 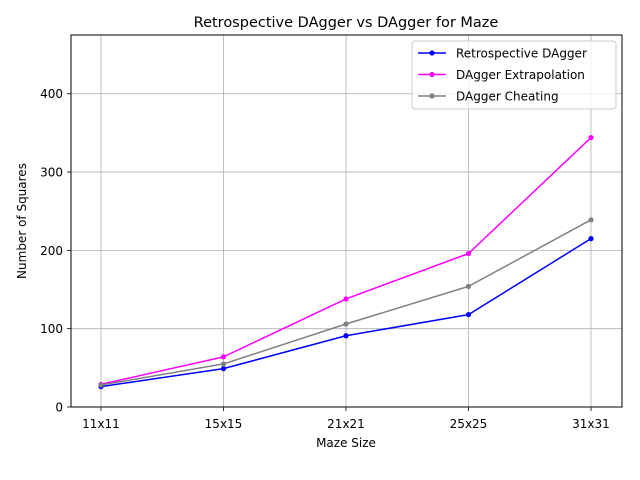 What do you see at coordinates (520, 75) in the screenshot?
I see `legend-label: DAgger Extrapolation` at bounding box center [520, 75].